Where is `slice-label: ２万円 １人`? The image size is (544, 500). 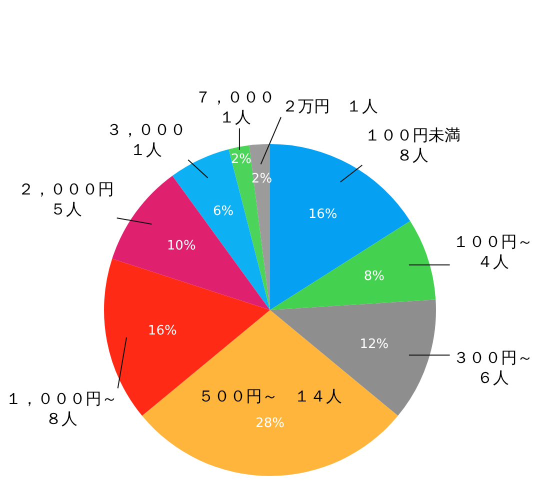
slice-label: ２万円 １人 is located at coordinates (330, 106).